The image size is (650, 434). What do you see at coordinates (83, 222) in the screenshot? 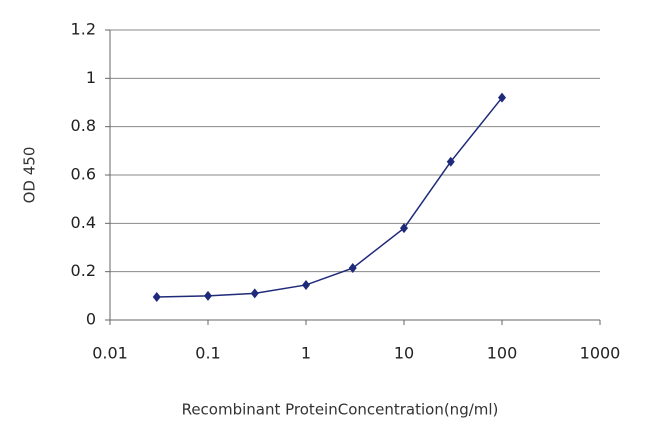
I see `y-tick-label: 0.4` at bounding box center [83, 222].